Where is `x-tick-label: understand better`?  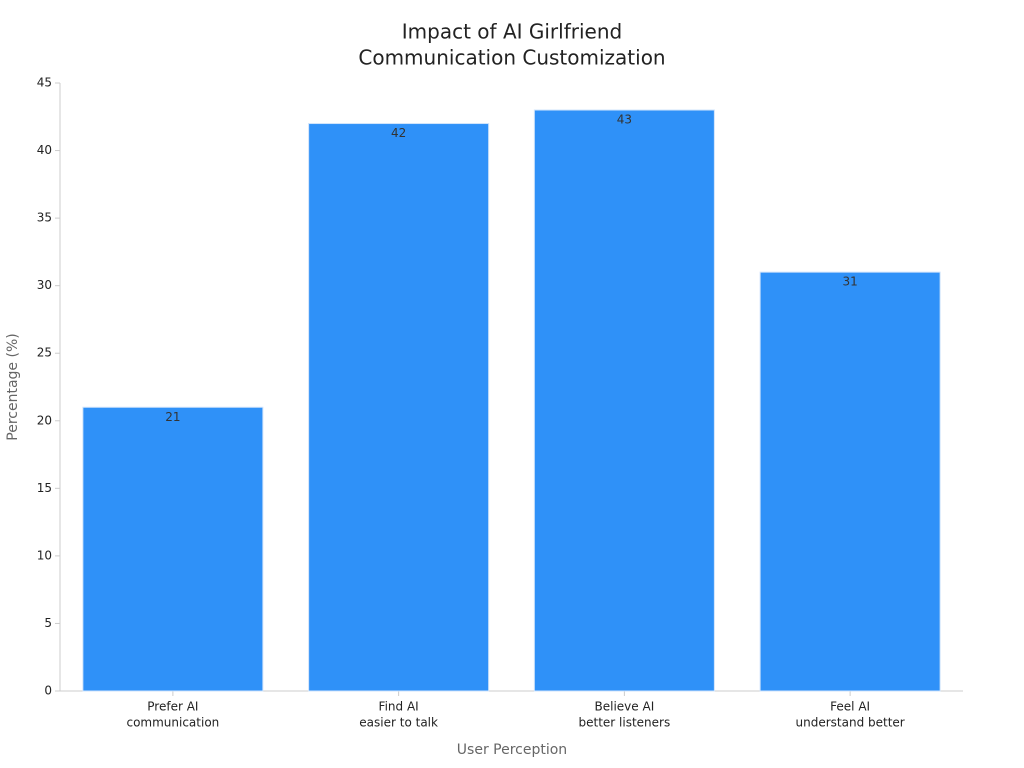
x-tick-label: understand better is located at coordinates (850, 723).